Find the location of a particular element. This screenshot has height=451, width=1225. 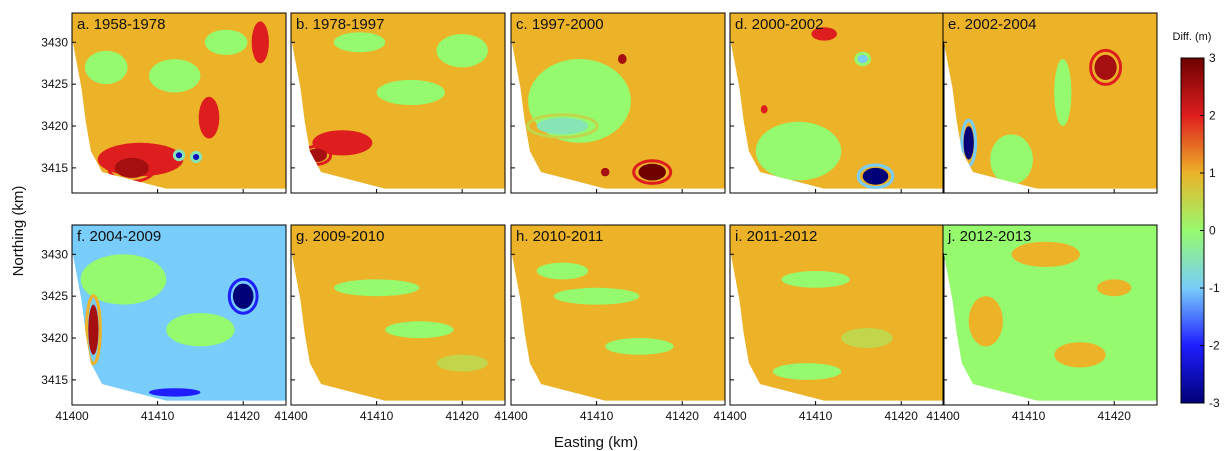

panel: e. 2002-2004 is located at coordinates (1050, 103).